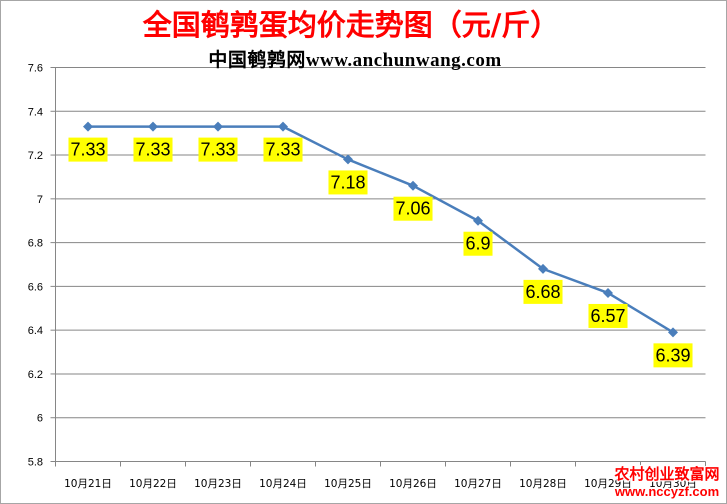 This screenshot has height=504, width=727. I want to click on data-label-text: 6.57, so click(607, 316).